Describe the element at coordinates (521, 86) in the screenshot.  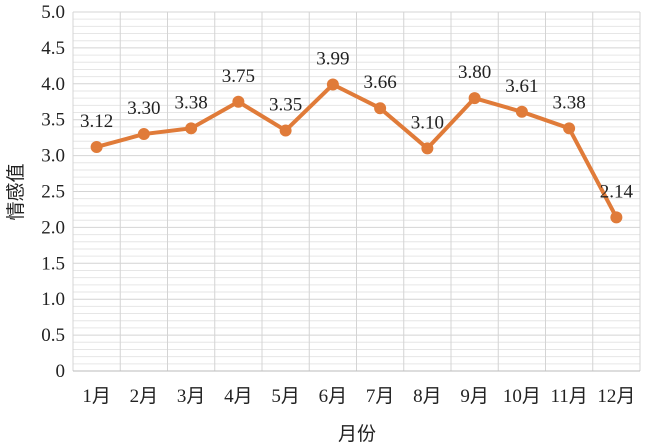
I see `data-label: 3.61` at that location.